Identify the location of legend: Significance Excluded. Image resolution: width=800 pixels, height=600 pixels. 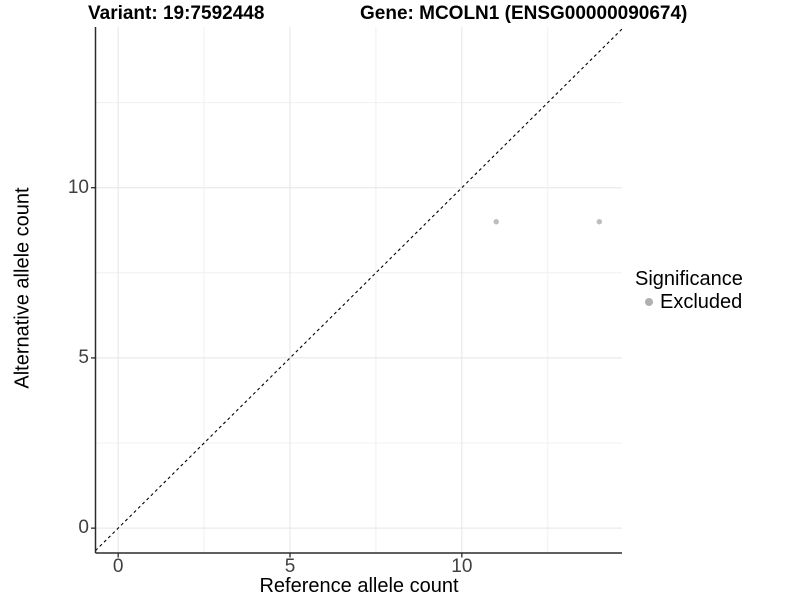
(689, 290).